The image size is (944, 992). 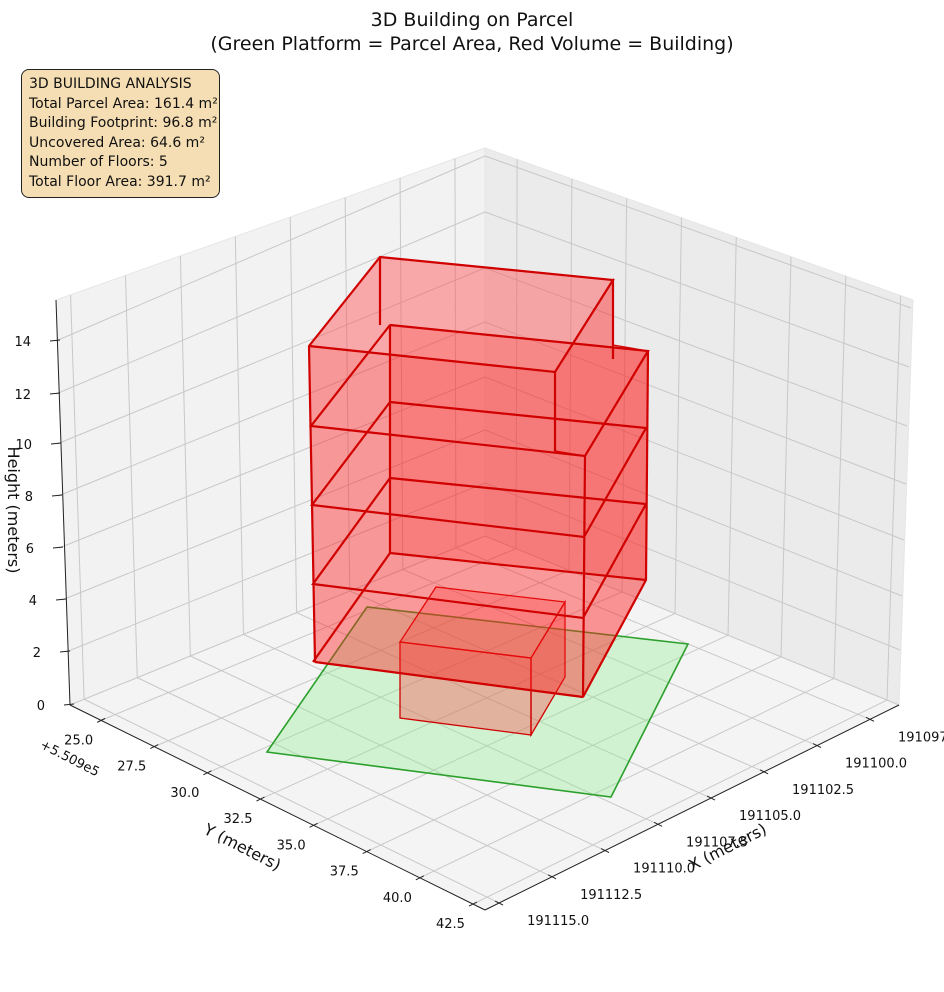 What do you see at coordinates (717, 842) in the screenshot?
I see `x-tick-label: 191107.5` at bounding box center [717, 842].